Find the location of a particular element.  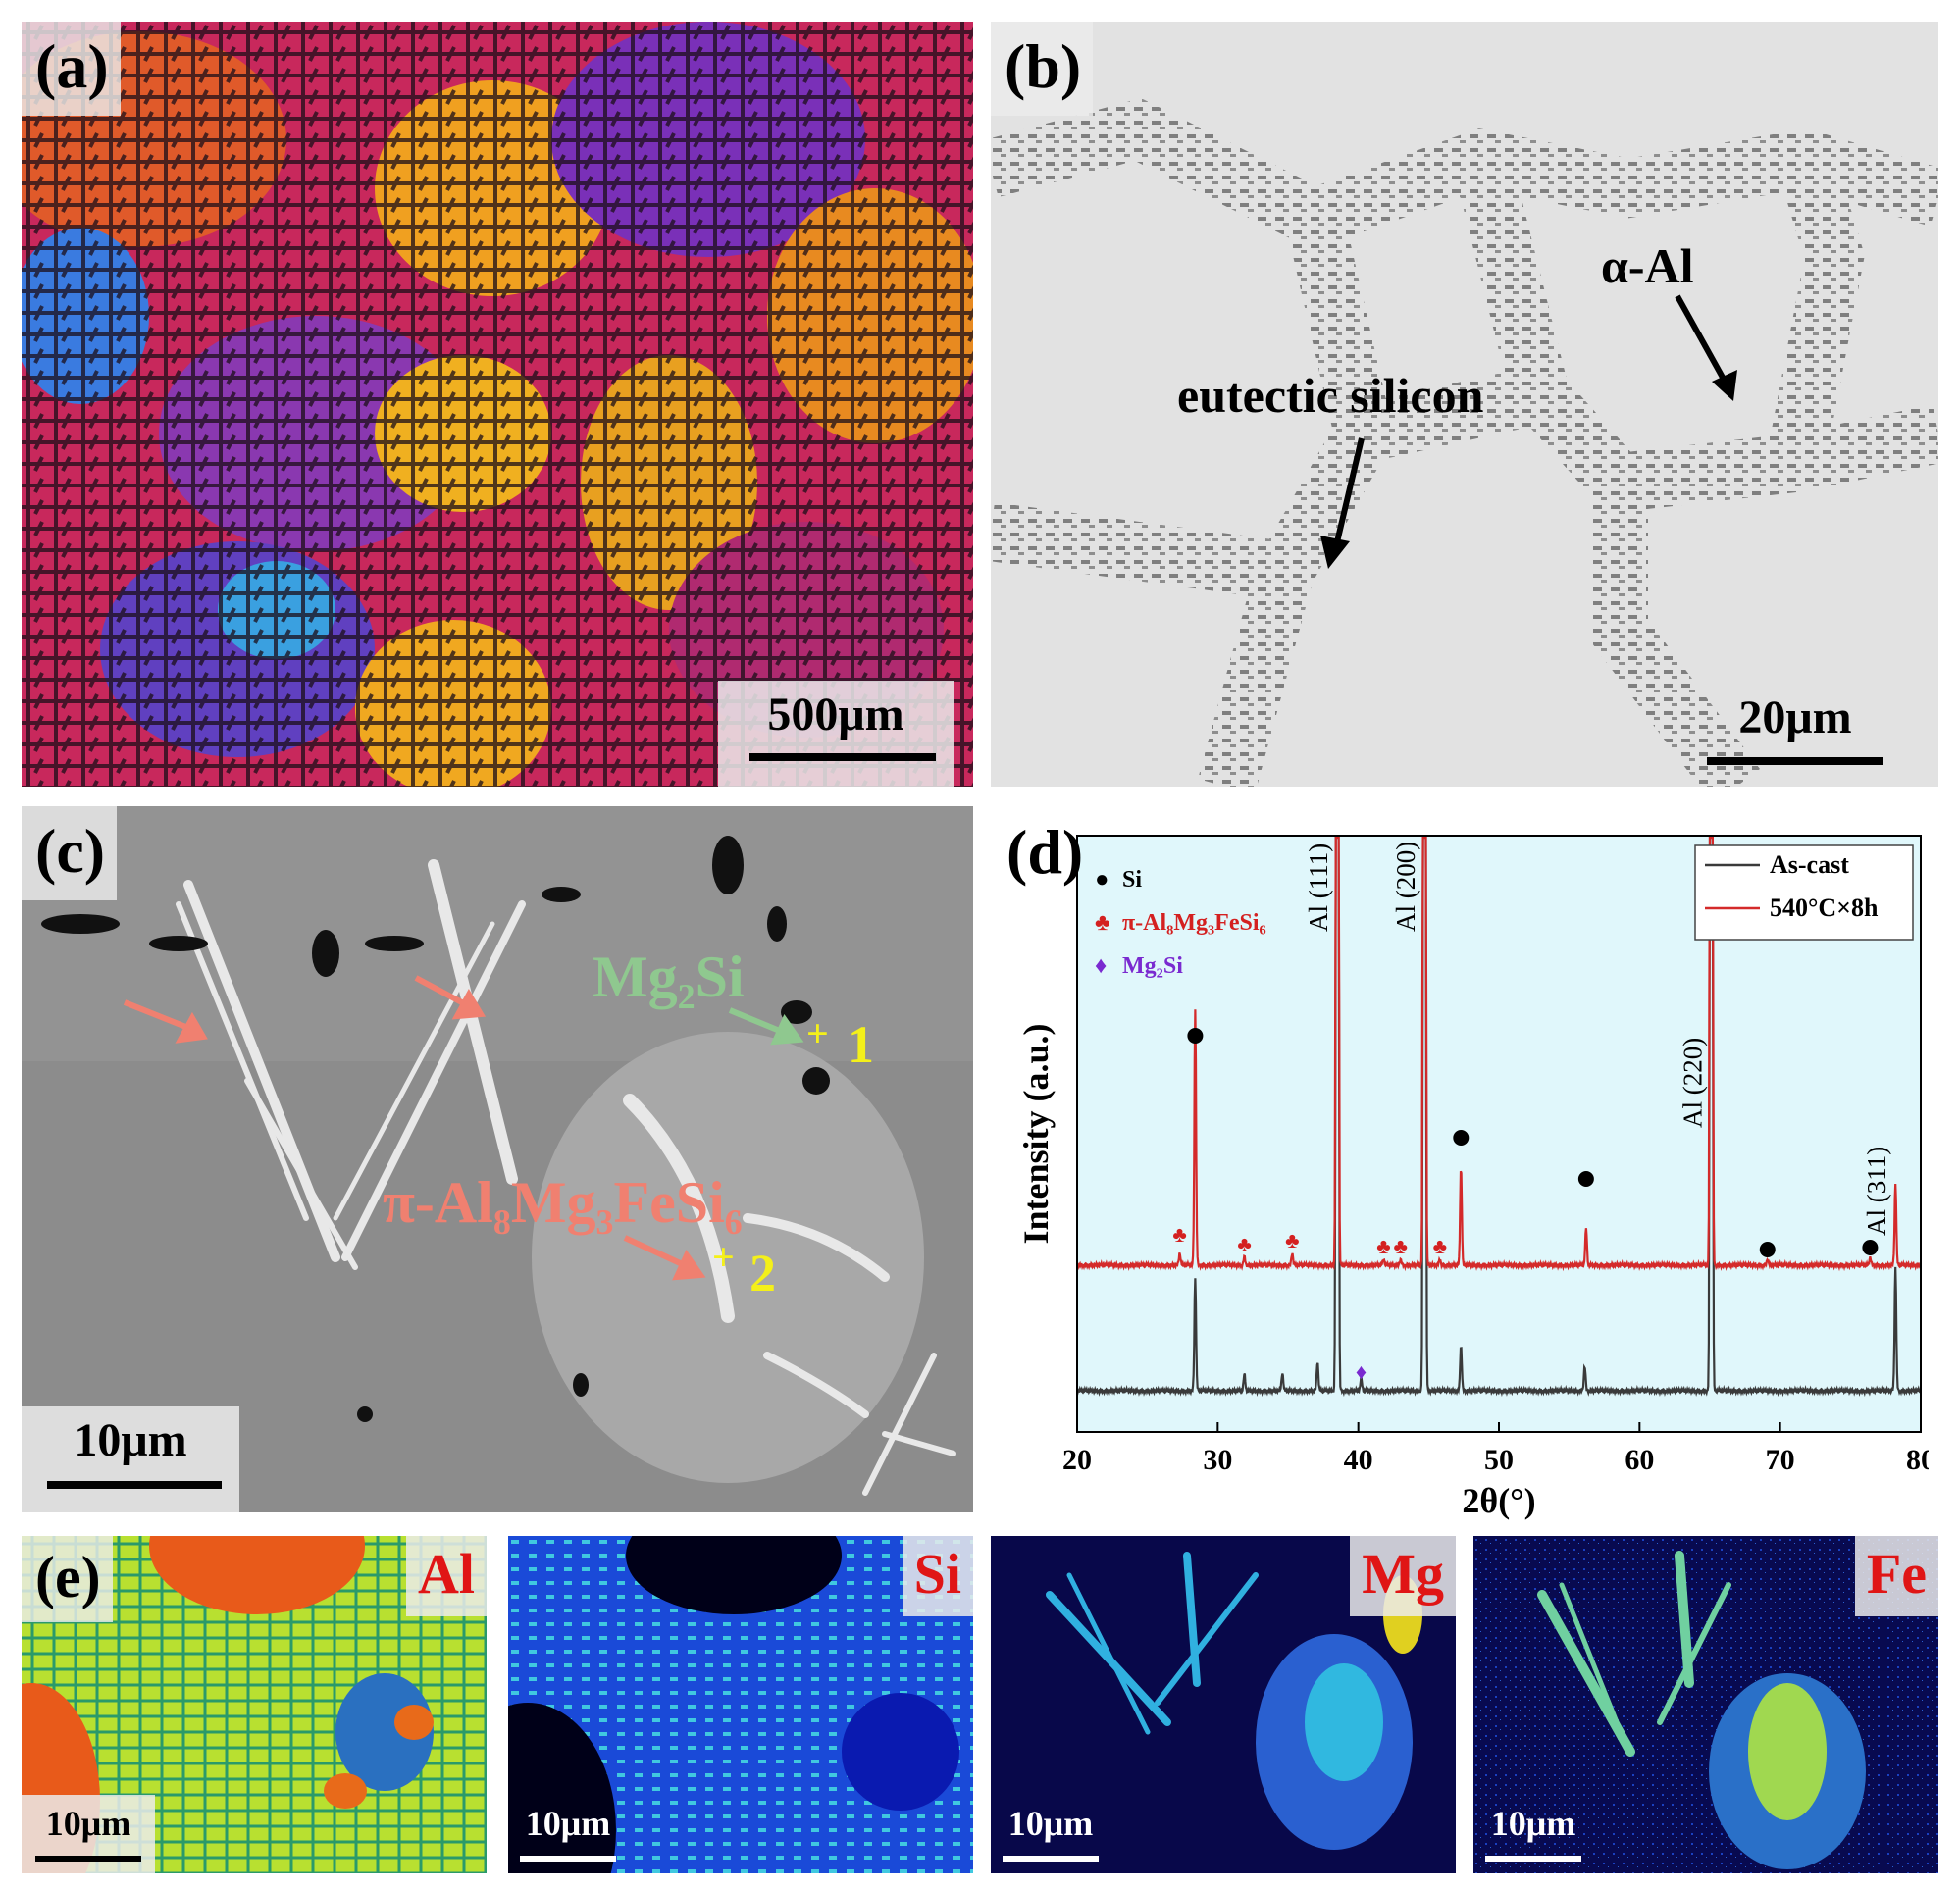

scale-bar-c: 10μm is located at coordinates (130, 1459).